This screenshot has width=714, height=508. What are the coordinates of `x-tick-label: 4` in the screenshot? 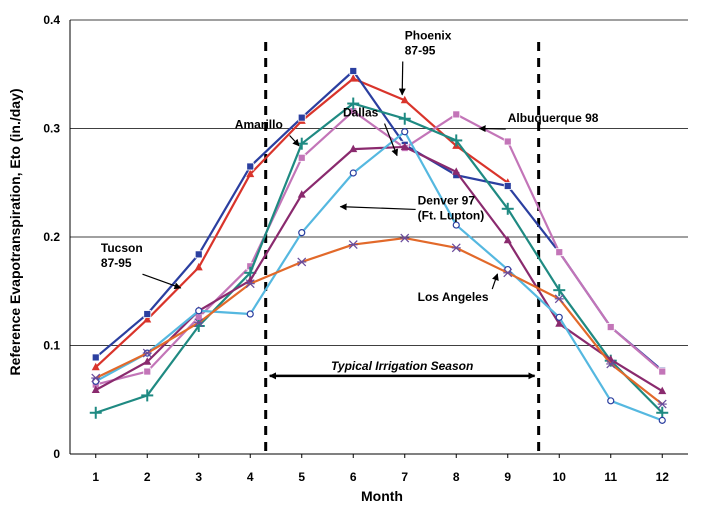 It's located at (250, 477).